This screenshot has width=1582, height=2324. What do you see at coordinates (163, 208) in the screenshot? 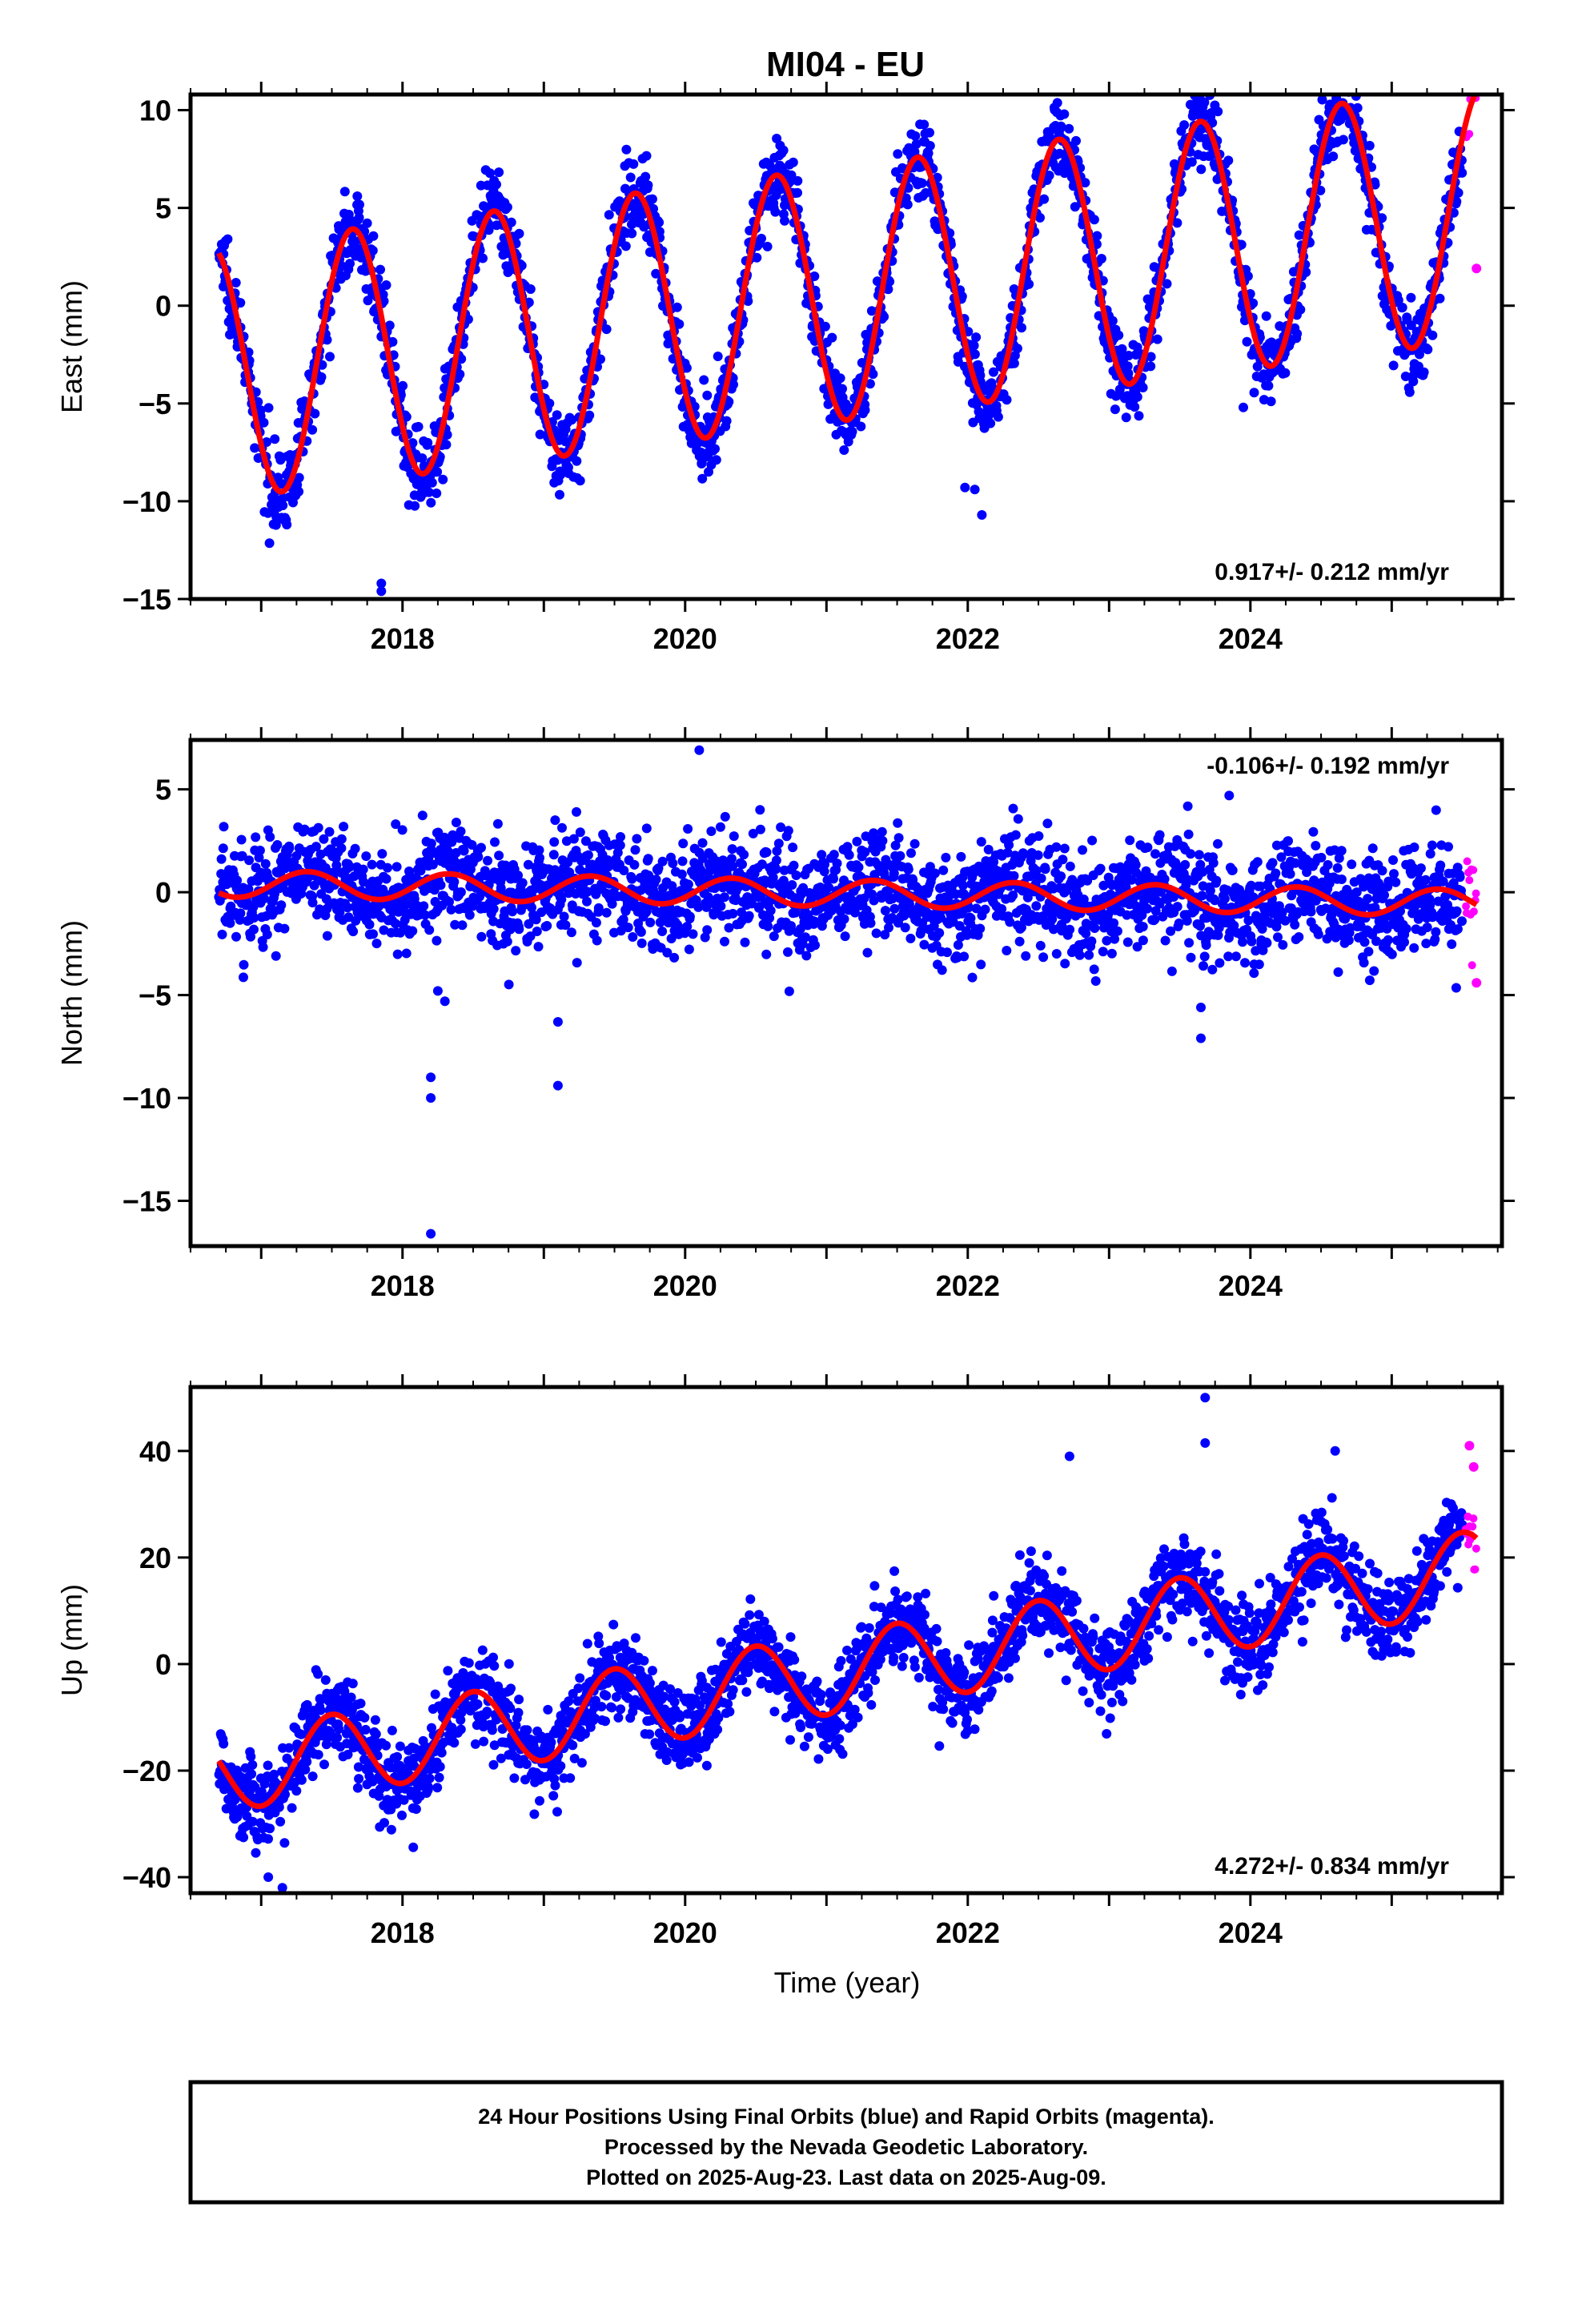
I see `east-y-tick-label: 5` at bounding box center [163, 208].